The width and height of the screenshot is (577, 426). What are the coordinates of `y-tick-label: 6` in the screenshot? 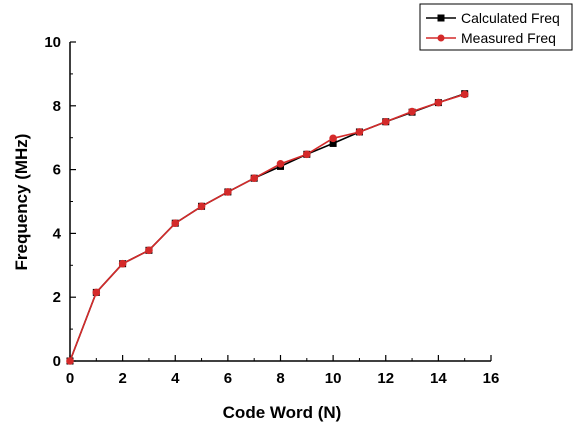 It's located at (57, 170).